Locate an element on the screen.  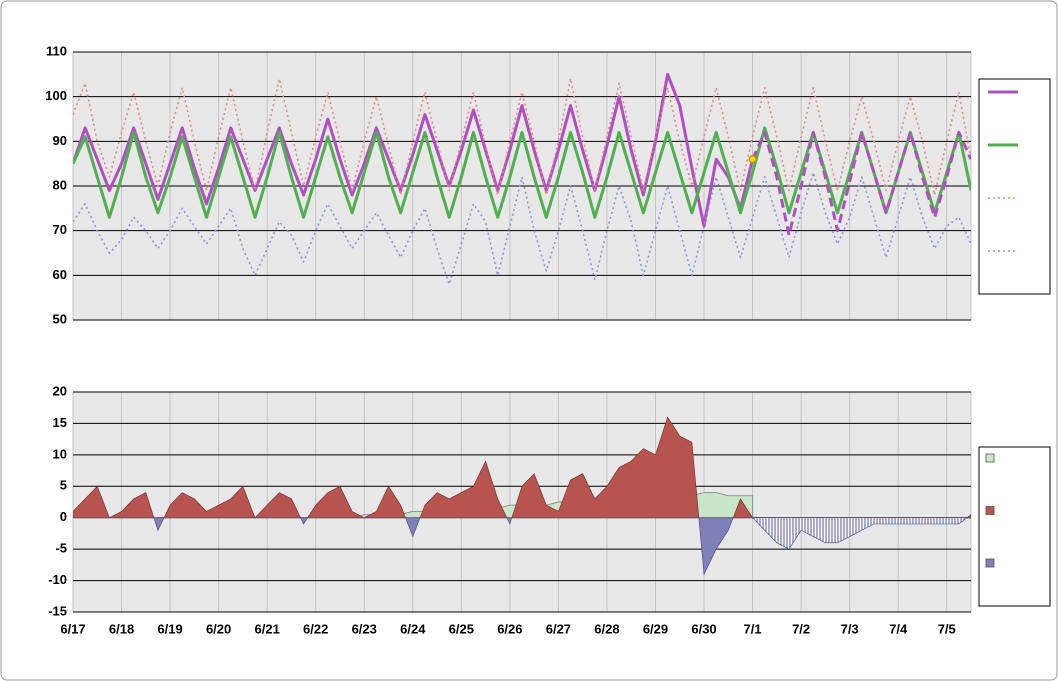
y-tick-label: -5 is located at coordinates (61, 548).